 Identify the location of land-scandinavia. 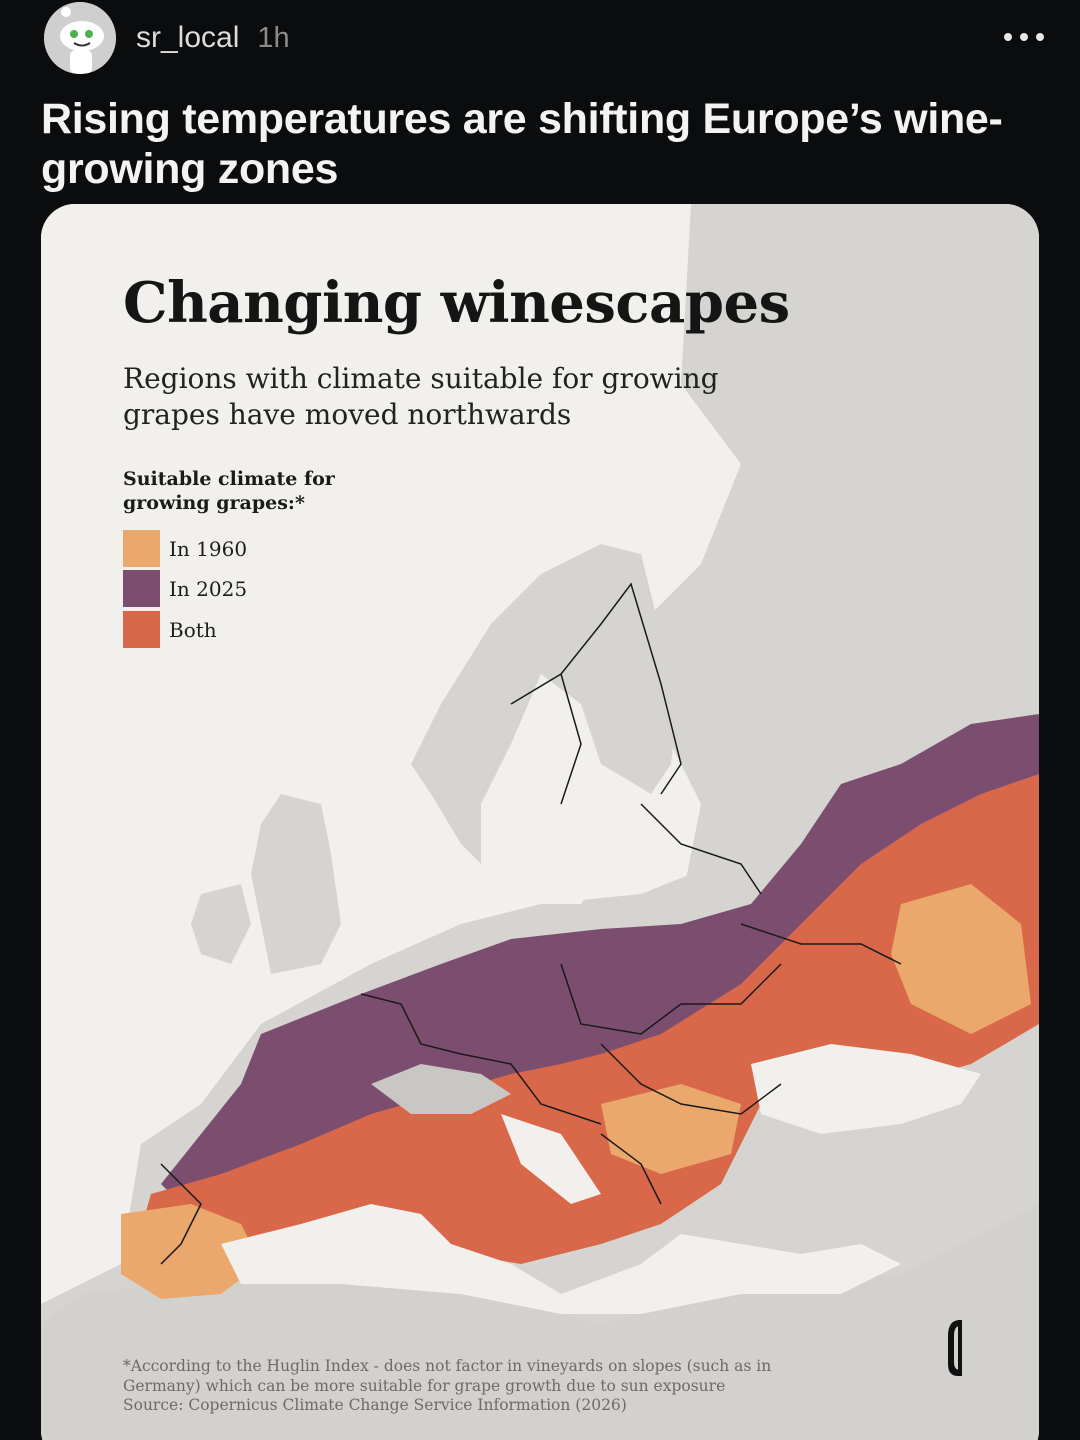
(546, 704).